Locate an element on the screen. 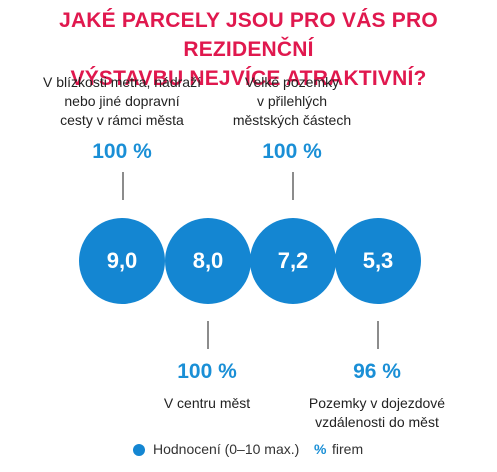  legend-percent-symbol: % is located at coordinates (320, 449).